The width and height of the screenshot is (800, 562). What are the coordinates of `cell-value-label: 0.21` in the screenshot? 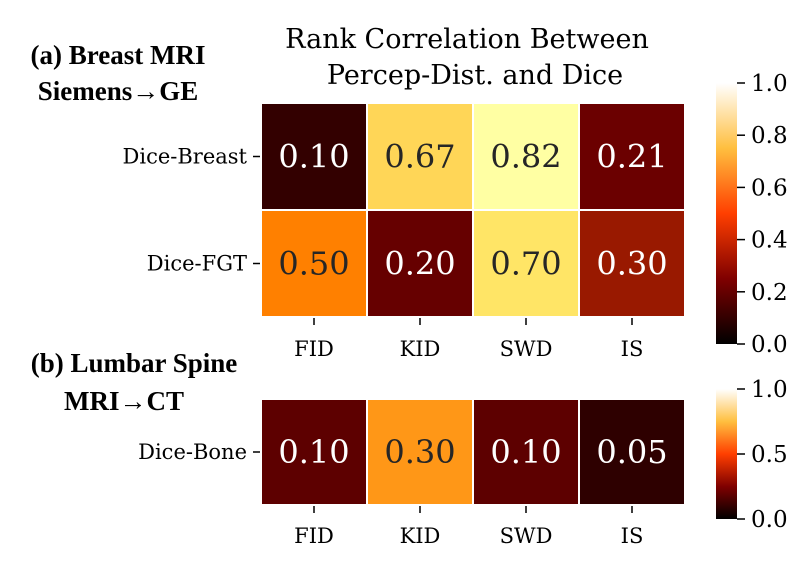 It's located at (631, 157).